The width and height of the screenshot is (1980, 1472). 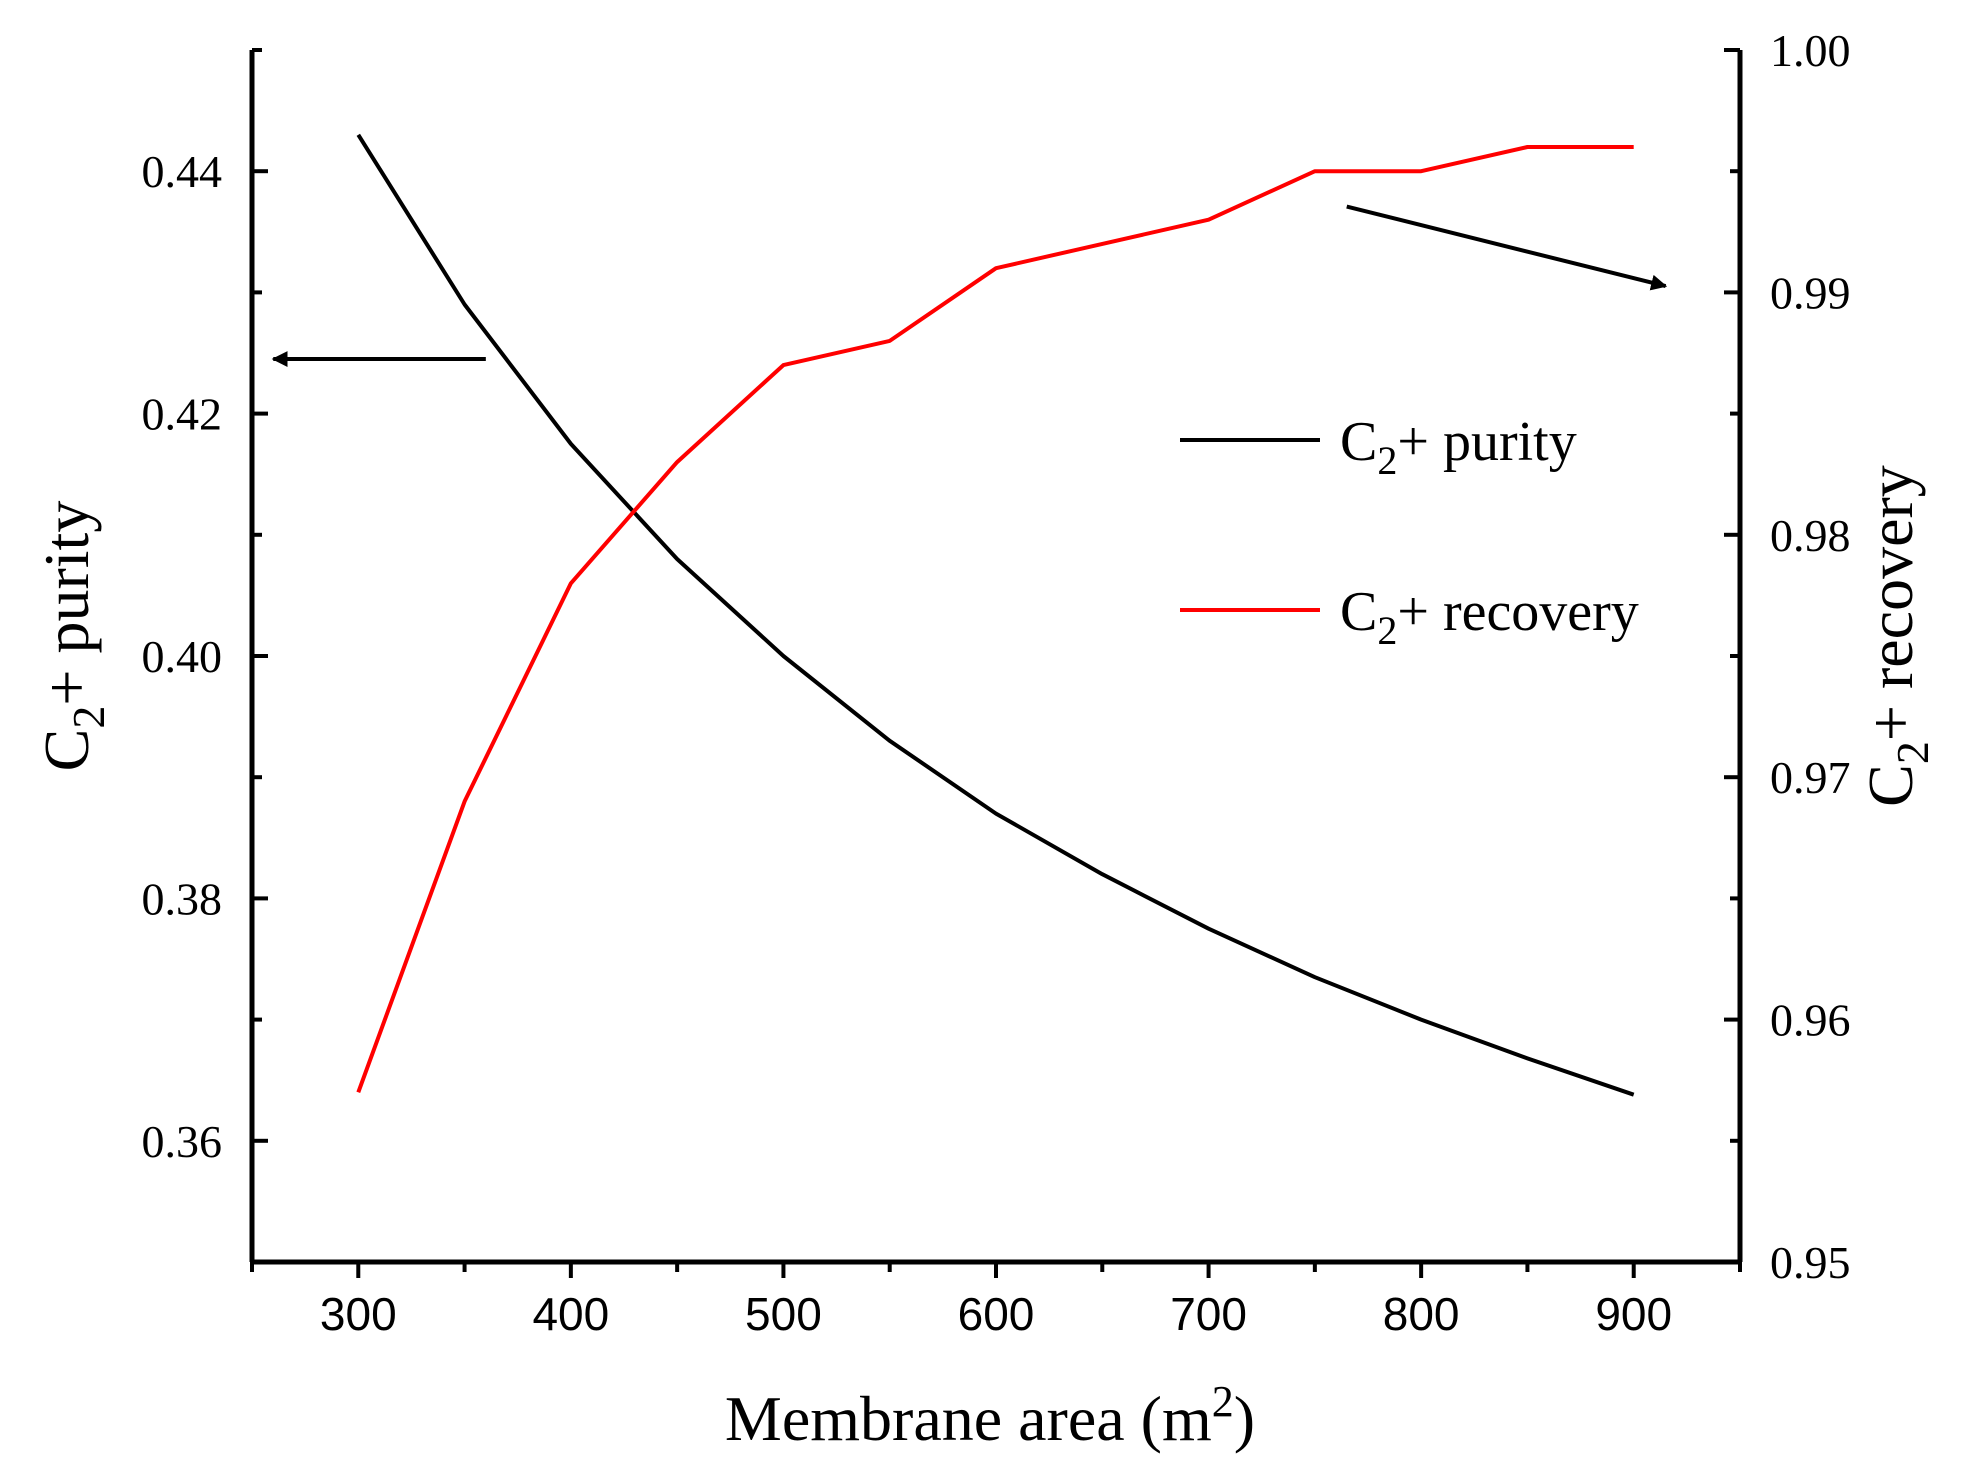 I want to click on x-tick-label: 900, so click(x=1633, y=1314).